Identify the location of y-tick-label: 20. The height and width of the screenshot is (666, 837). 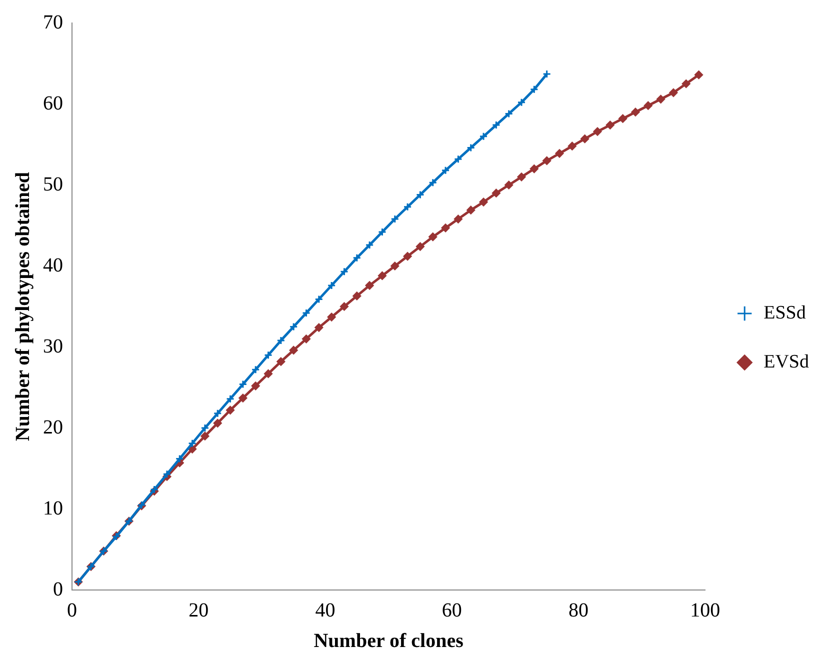
(53, 427).